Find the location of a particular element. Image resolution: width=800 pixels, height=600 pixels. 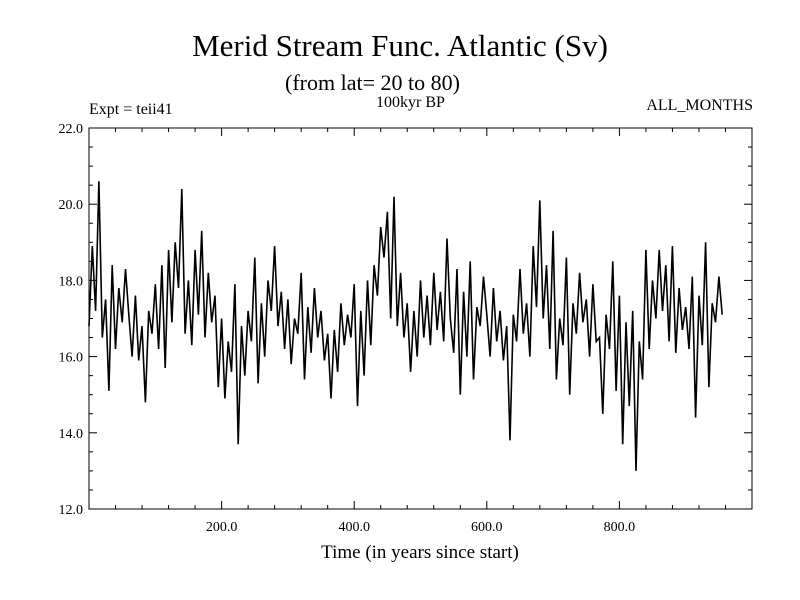

chart-title: Merid Stream Func. Atlantic (Sv) is located at coordinates (400, 45).